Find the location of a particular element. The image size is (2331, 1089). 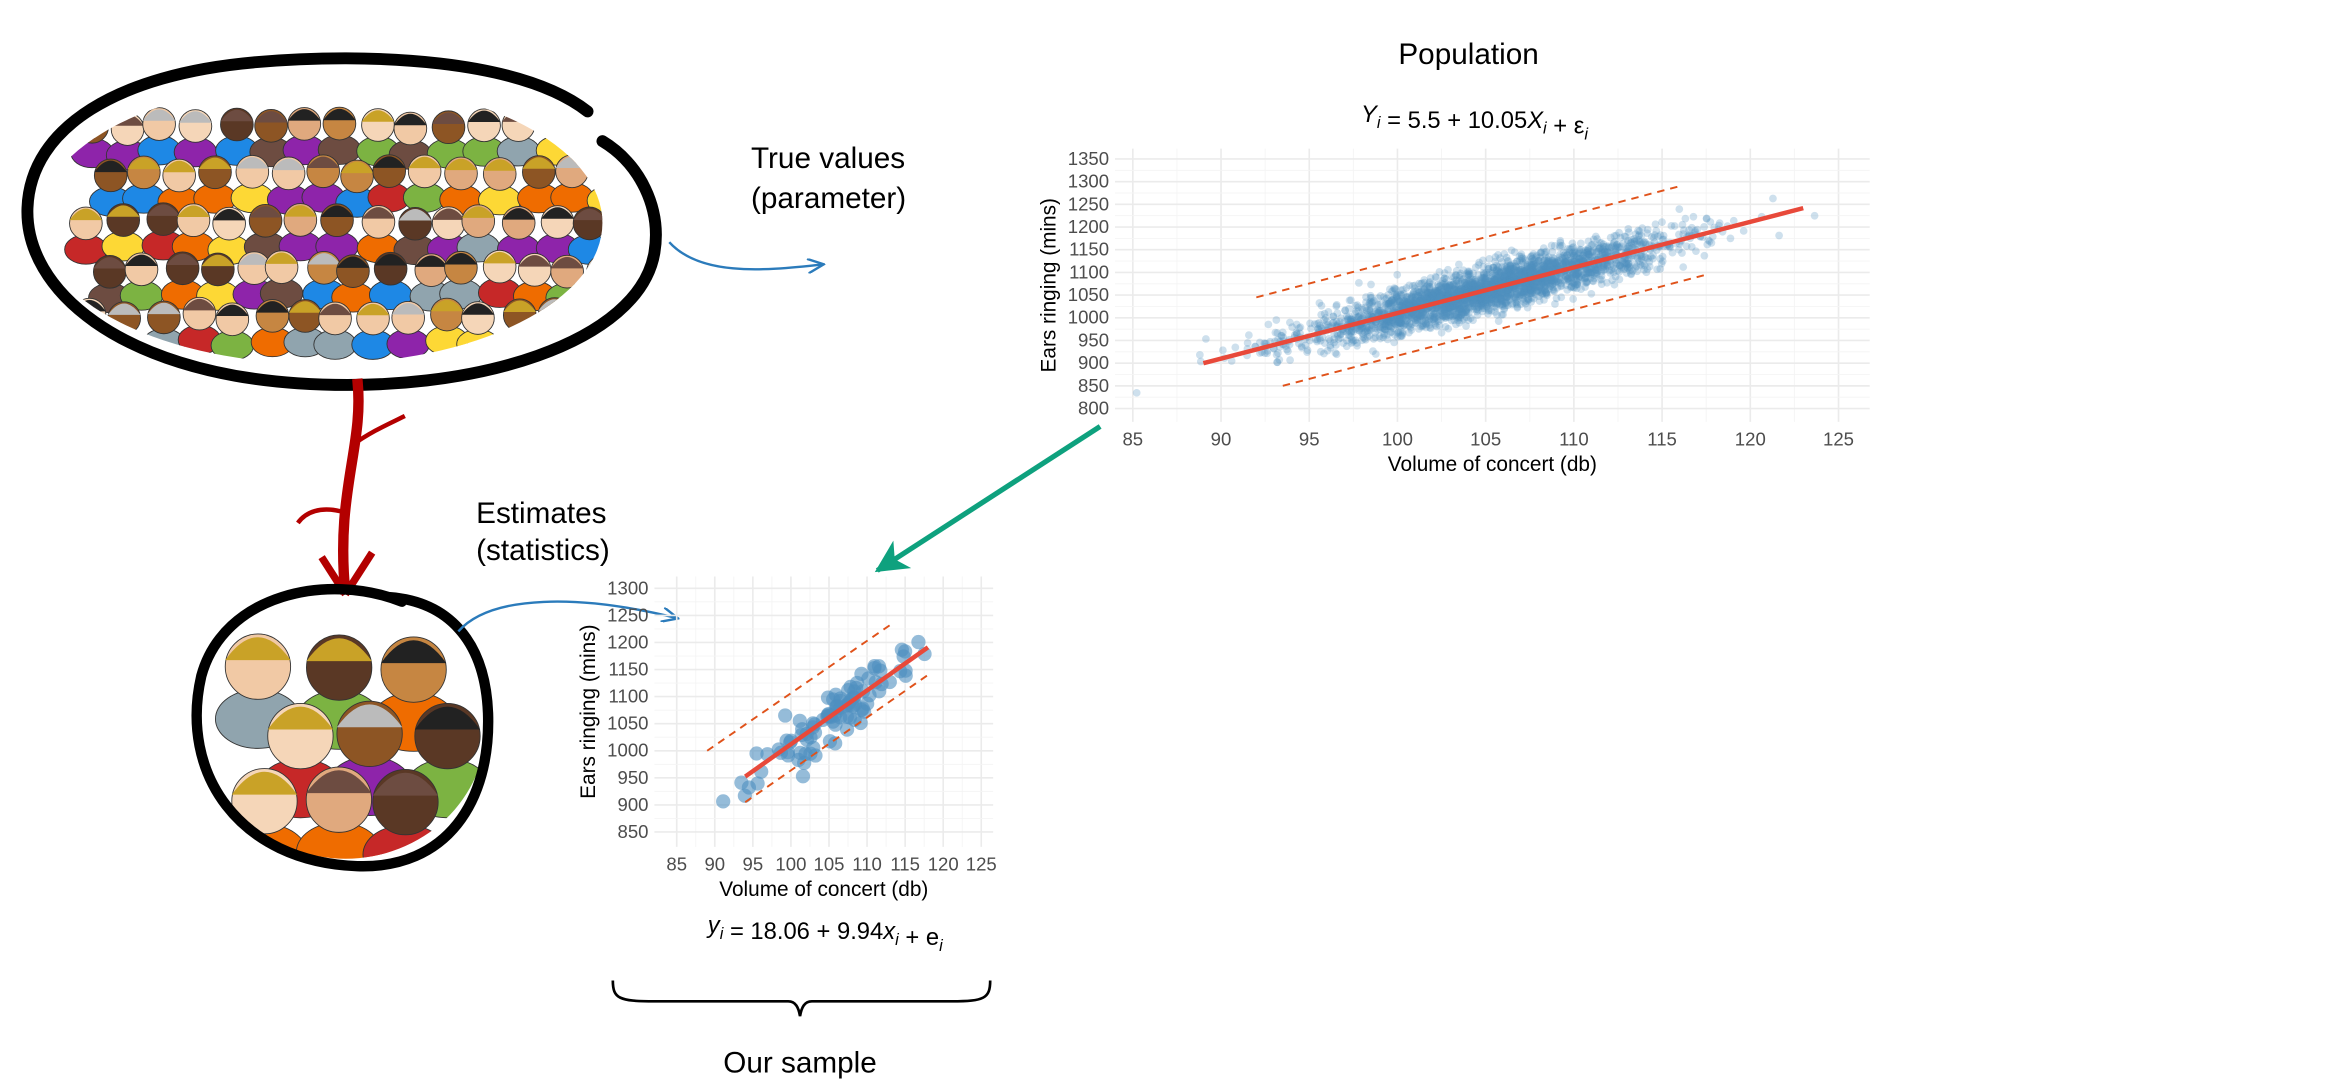

y-tick-label: 1000 is located at coordinates (627, 750).